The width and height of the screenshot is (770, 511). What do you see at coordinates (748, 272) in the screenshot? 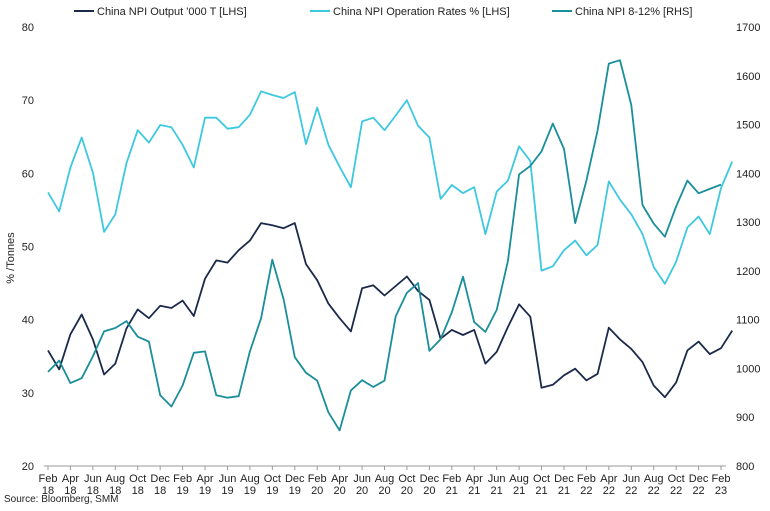
I see `y-right-tick-label: 1200` at bounding box center [748, 272].